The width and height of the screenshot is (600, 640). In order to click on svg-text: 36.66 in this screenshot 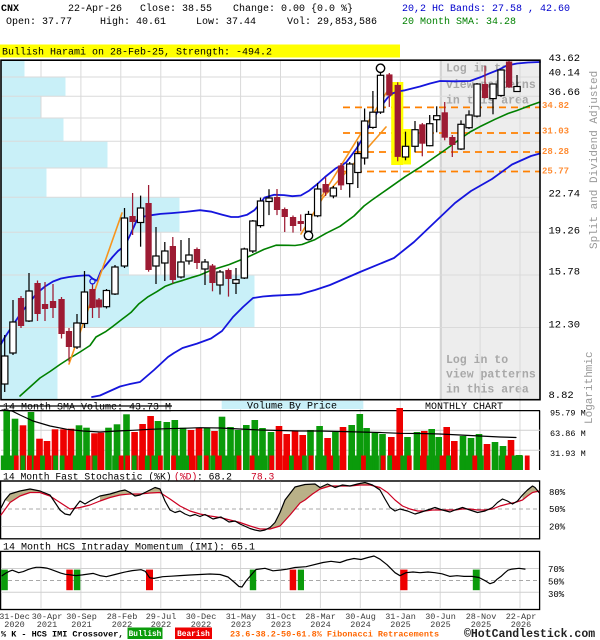, I will do `click(565, 93)`.